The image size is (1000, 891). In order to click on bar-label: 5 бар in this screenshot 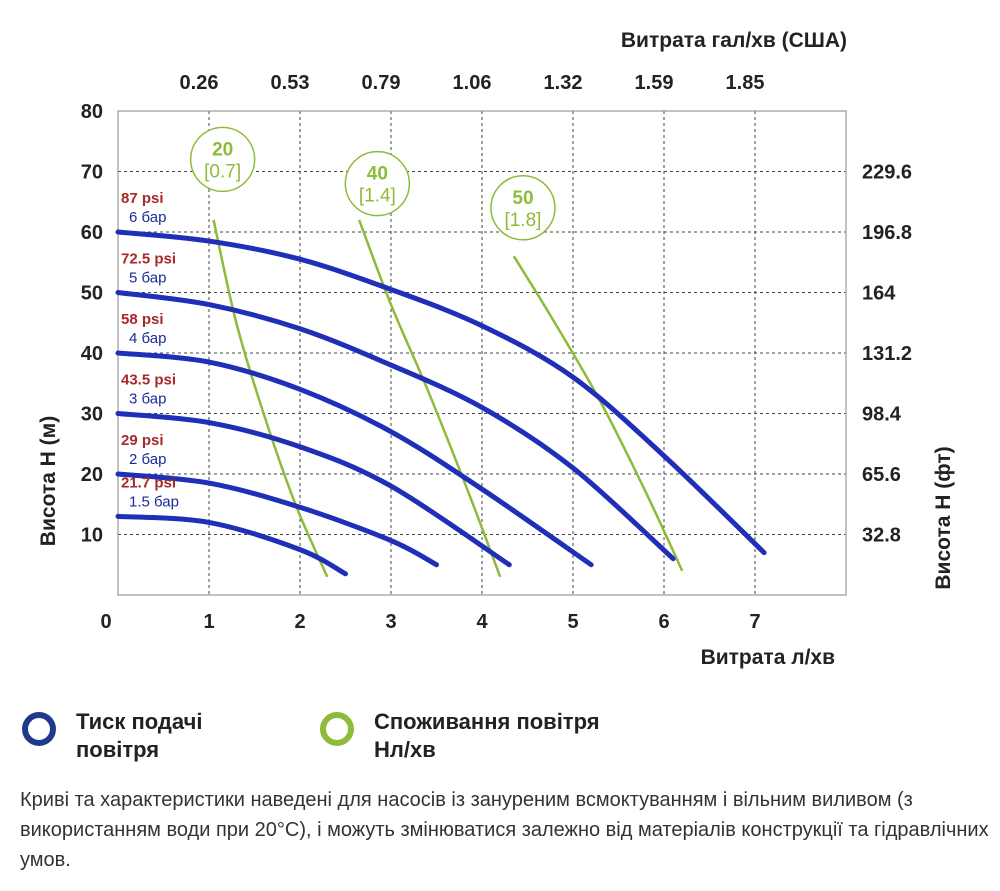, I will do `click(147, 278)`.